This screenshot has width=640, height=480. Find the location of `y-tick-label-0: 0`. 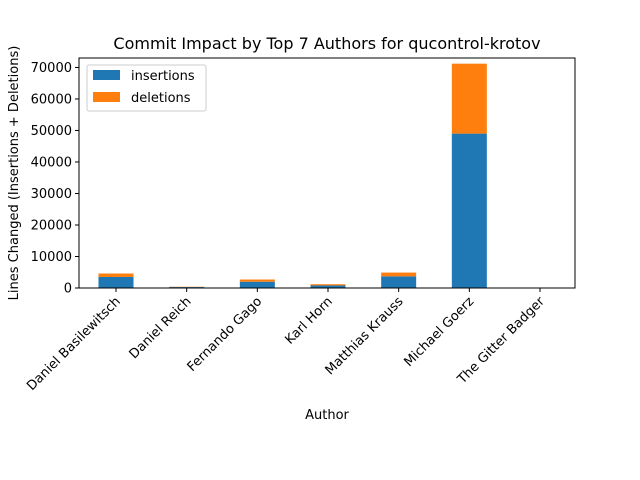

y-tick-label-0: 0 is located at coordinates (68, 289).